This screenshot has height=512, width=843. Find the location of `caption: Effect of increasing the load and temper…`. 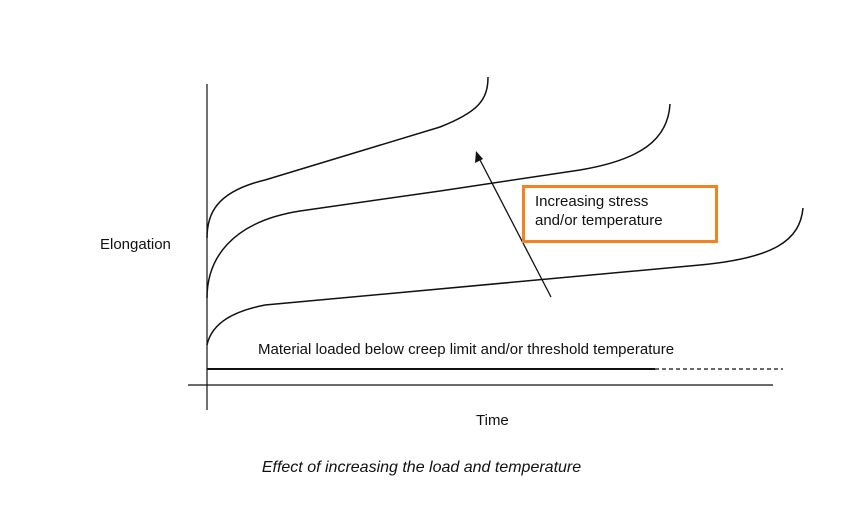

caption: Effect of increasing the load and temper… is located at coordinates (421, 467).